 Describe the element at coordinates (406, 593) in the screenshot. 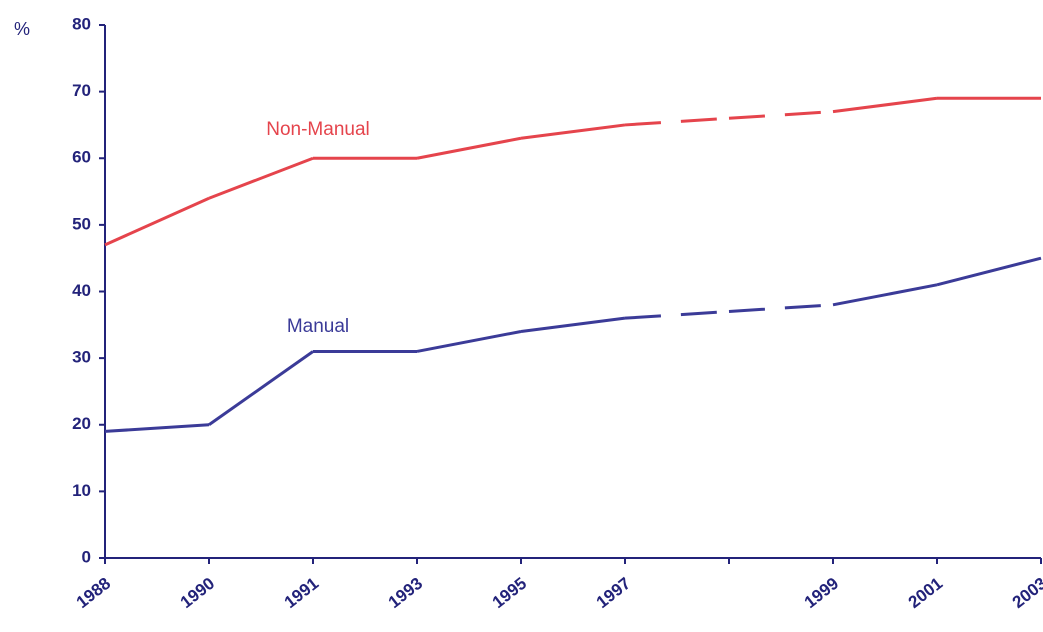

I see `x-tick-label: 1993` at that location.